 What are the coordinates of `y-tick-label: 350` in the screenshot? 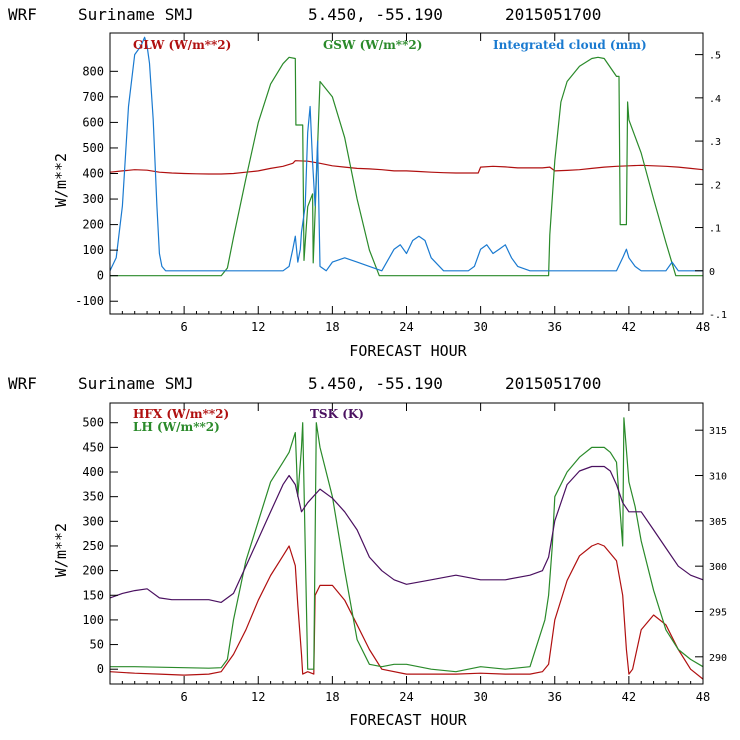 It's located at (93, 497).